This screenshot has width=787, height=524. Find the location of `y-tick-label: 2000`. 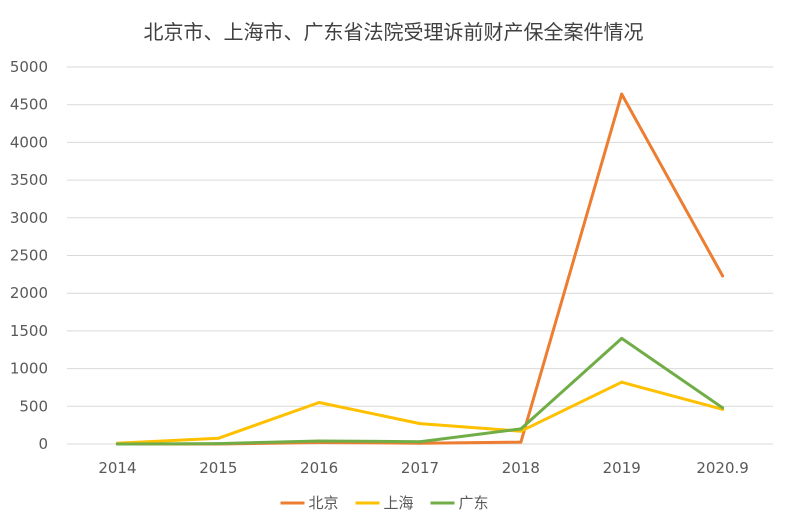

y-tick-label: 2000 is located at coordinates (29, 293).